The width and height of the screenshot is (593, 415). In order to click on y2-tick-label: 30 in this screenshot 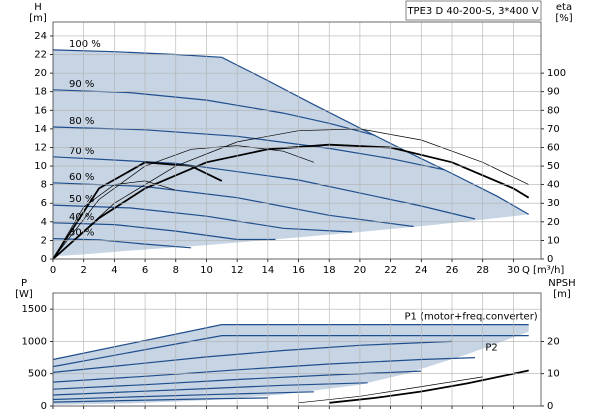, I will do `click(553, 203)`.